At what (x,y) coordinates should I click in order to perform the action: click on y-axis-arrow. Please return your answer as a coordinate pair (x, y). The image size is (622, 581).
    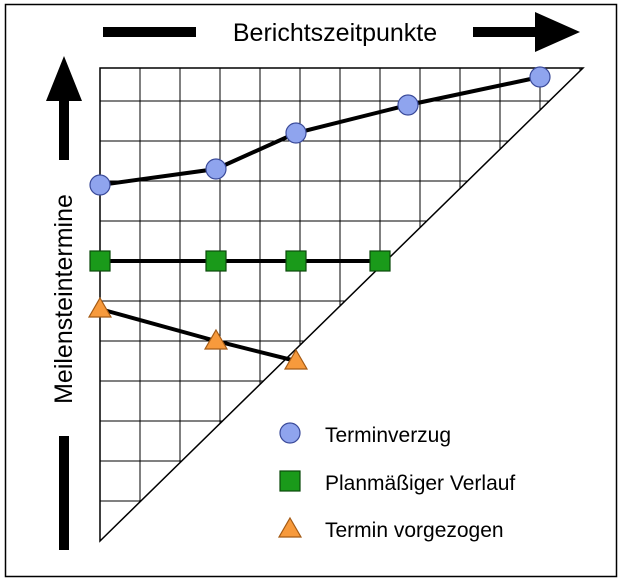
    Looking at the image, I should click on (64, 303).